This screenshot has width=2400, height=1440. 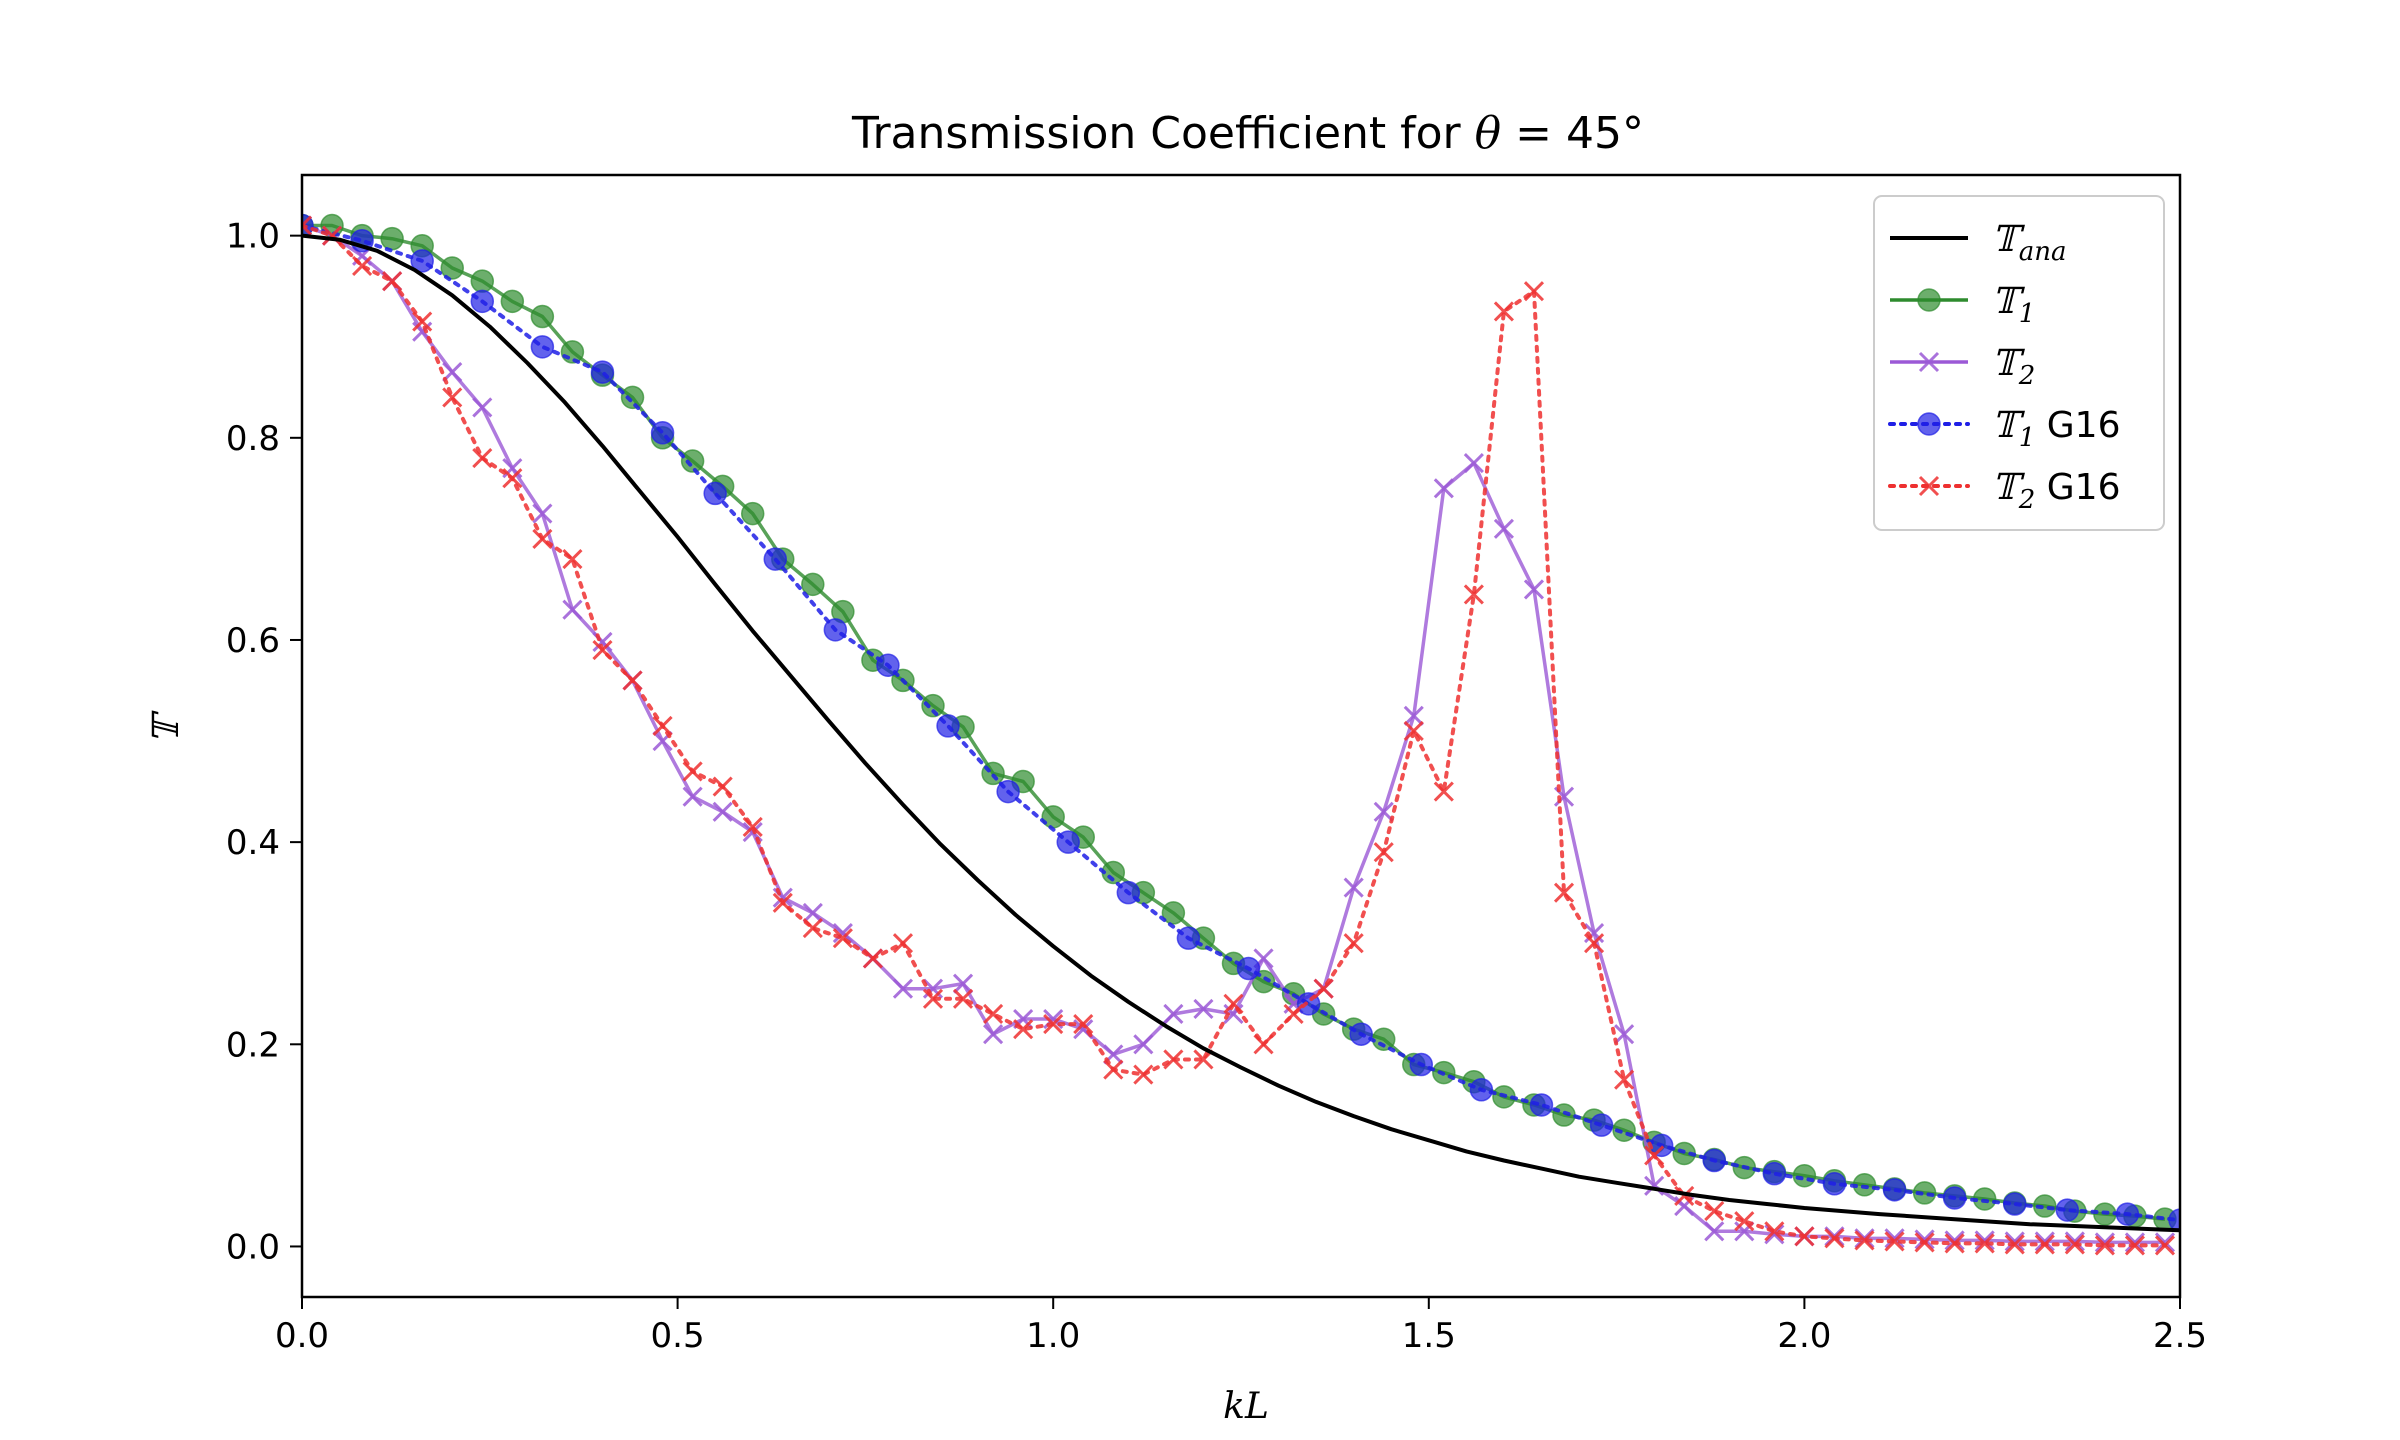 I want to click on x-tick-label: 2.0, so click(x=1804, y=1336).